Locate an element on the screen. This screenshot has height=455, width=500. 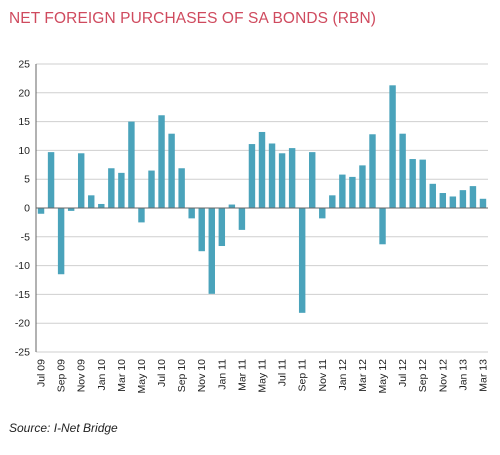
x-tick-label: Mar 12 is located at coordinates (363, 375).